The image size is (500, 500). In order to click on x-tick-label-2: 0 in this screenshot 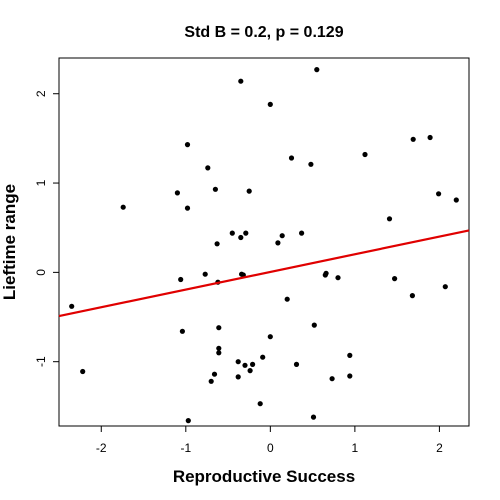, I will do `click(270, 448)`.